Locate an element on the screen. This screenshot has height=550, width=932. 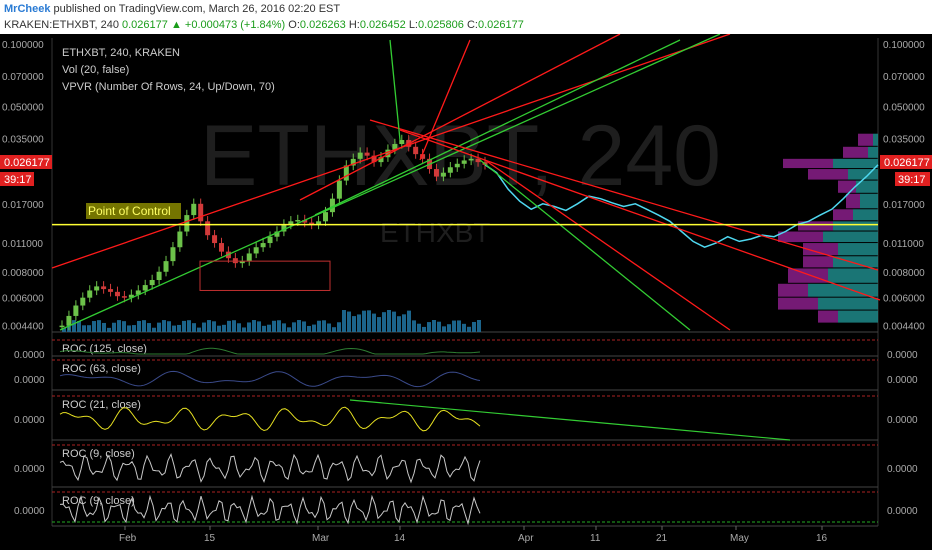
price-tick-left: 0.008000 is located at coordinates (23, 273).